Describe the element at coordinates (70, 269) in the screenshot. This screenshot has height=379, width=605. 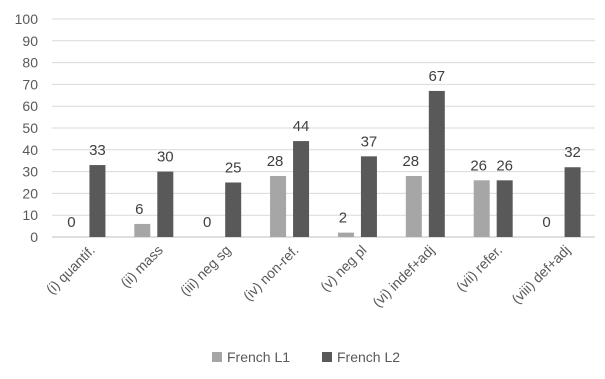
I see `x-tick-label: (i) quantif.` at that location.